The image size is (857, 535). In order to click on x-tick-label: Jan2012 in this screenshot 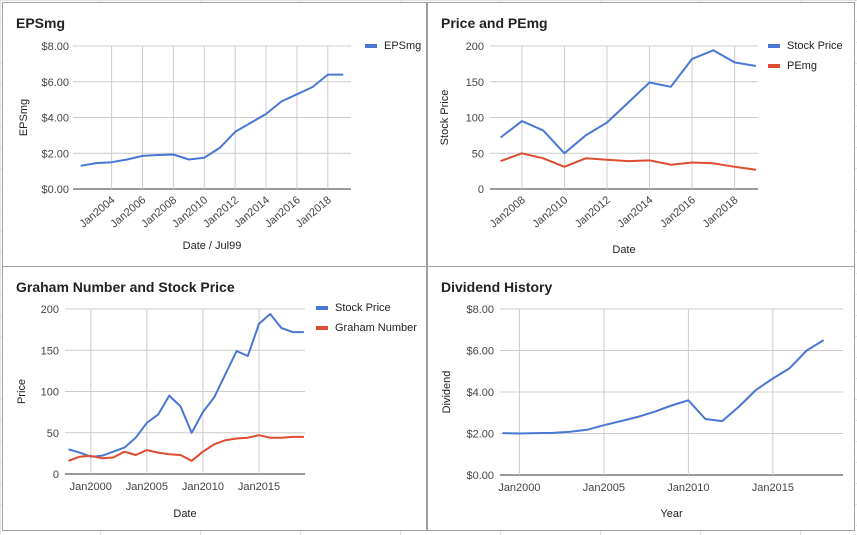, I will do `click(593, 212)`.